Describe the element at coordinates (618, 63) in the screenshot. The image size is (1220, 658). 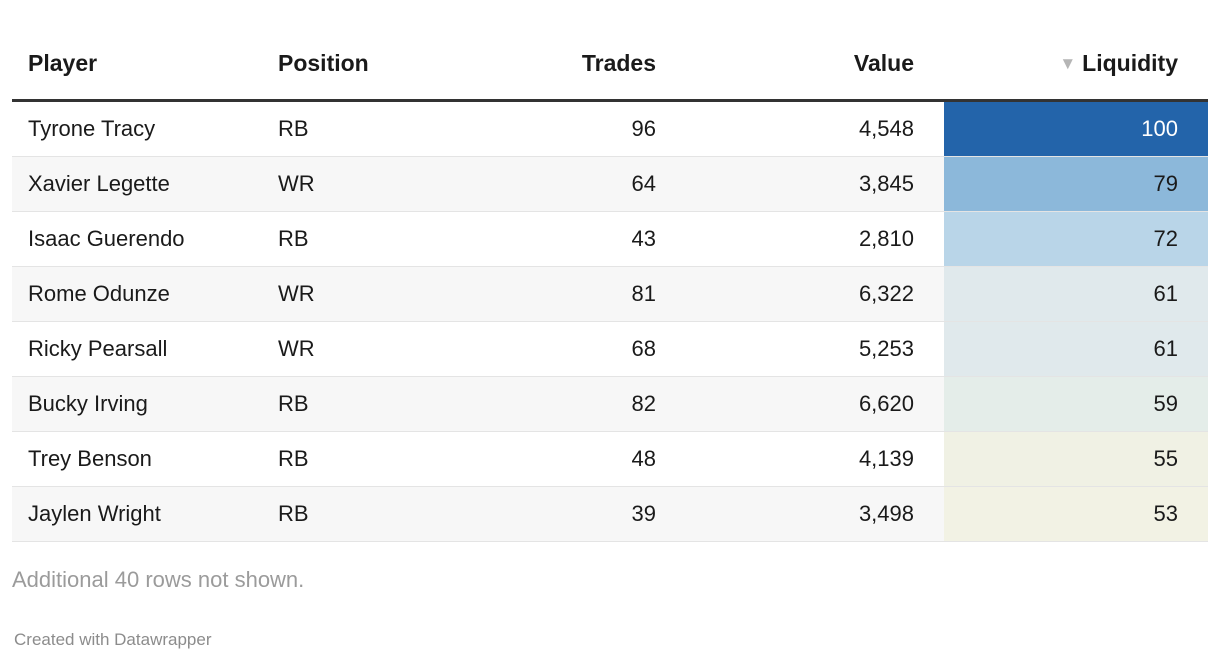
I see `column-header-trades: Trades` at that location.